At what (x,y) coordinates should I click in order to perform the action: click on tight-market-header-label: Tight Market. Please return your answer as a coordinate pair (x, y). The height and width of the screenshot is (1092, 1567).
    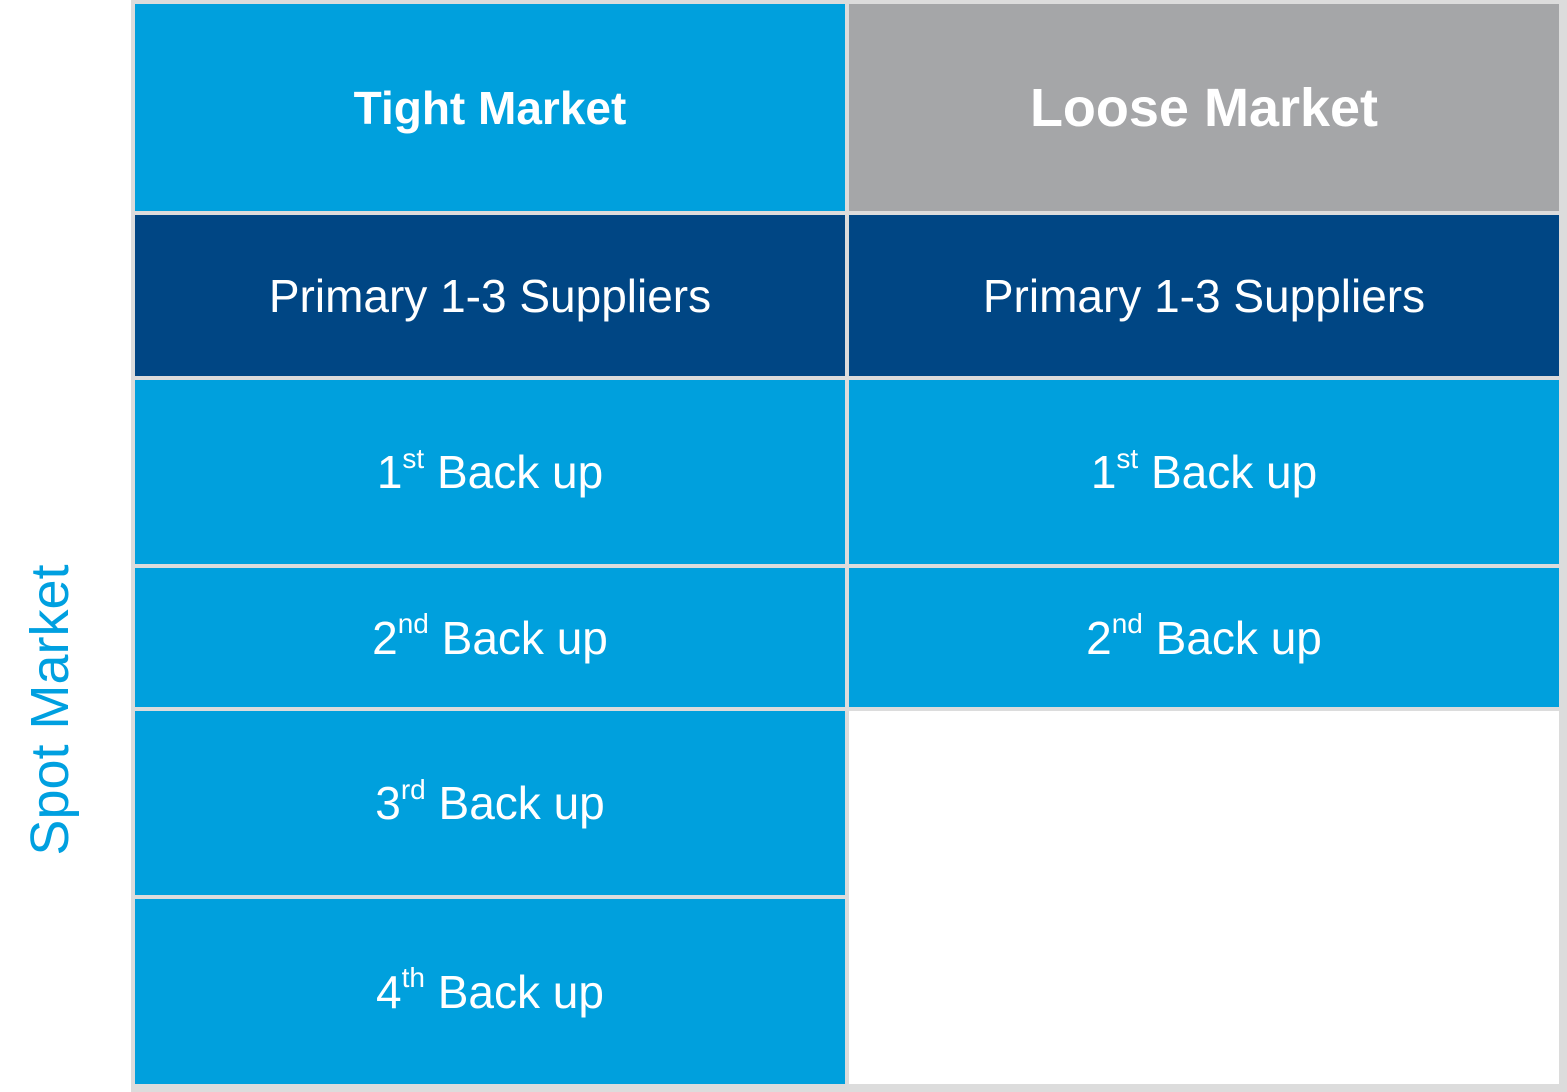
    Looking at the image, I should click on (490, 107).